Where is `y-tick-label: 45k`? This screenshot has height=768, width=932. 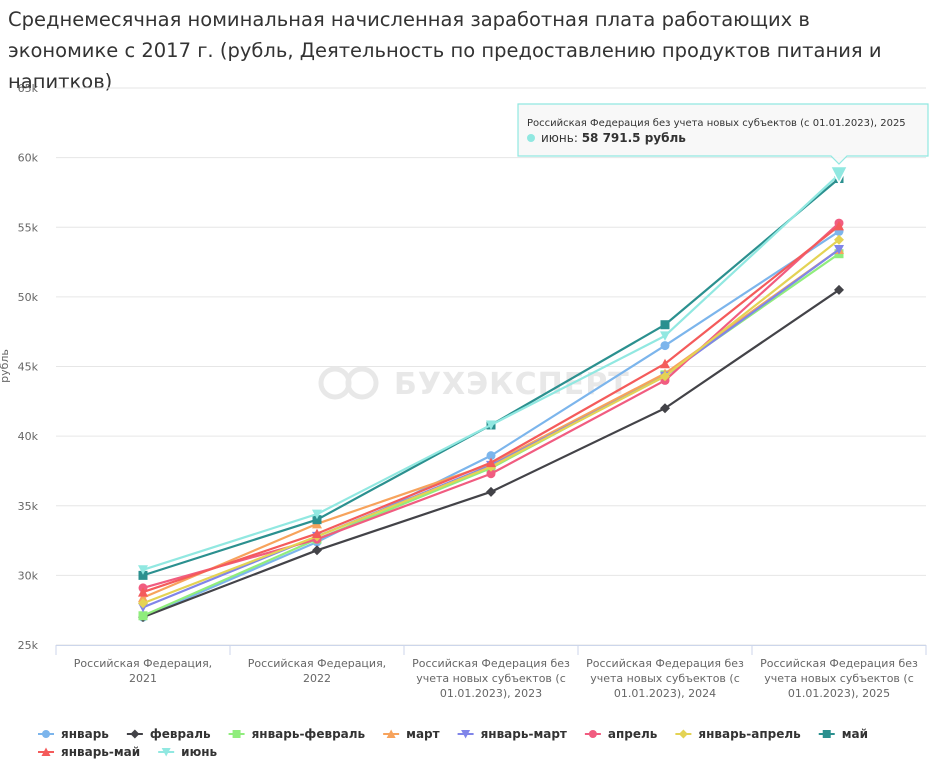 y-tick-label: 45k is located at coordinates (28, 367).